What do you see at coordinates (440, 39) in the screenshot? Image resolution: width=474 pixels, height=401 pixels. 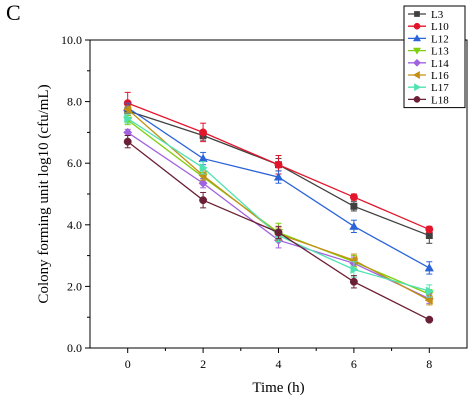 I see `legend-label: L12` at bounding box center [440, 39].